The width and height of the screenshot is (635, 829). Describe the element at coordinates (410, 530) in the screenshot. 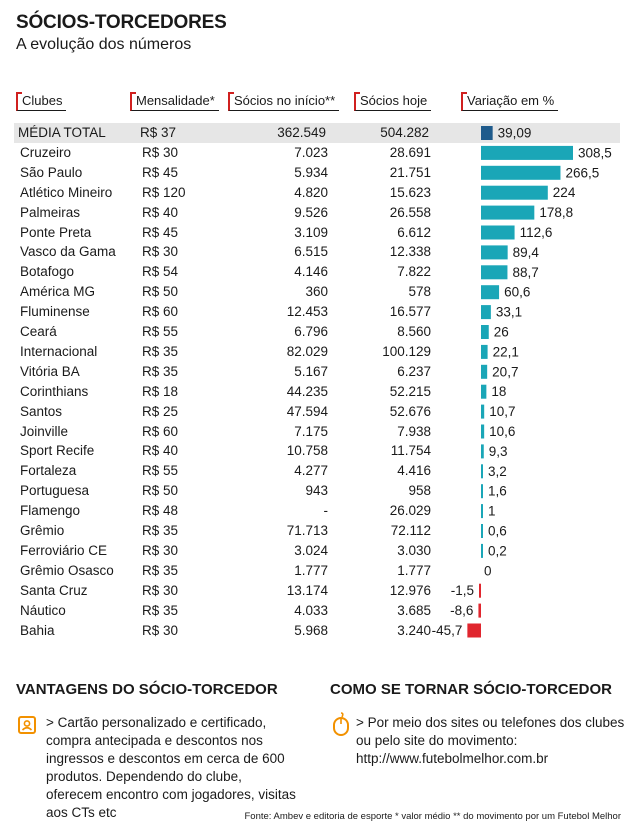

I see `current-members: 72.112` at that location.